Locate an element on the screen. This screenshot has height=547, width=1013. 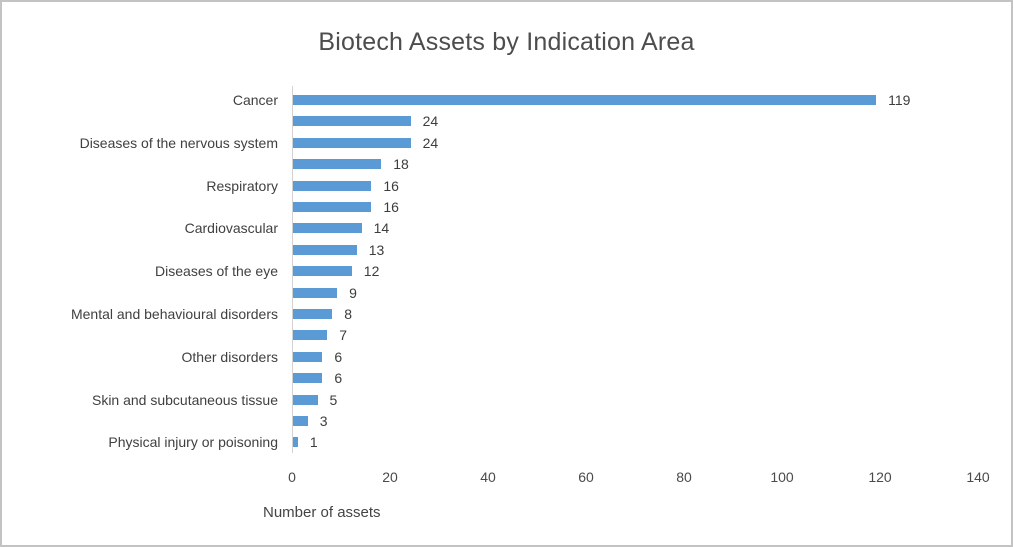
bar-value-label: 1 is located at coordinates (313, 442).